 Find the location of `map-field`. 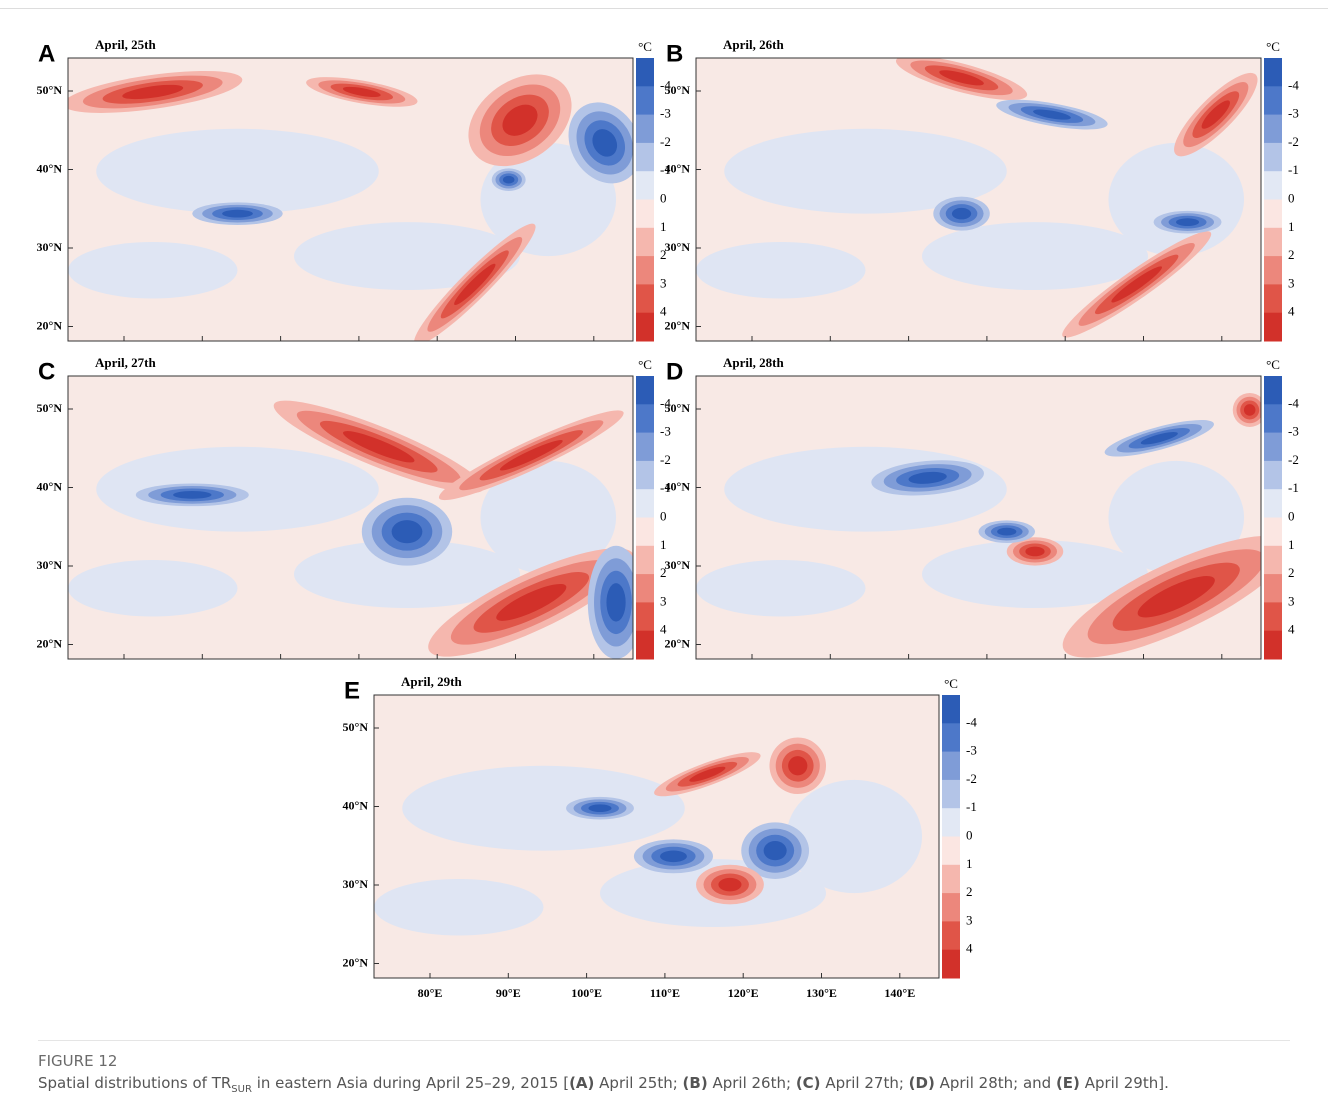

map-field is located at coordinates (648, 836).